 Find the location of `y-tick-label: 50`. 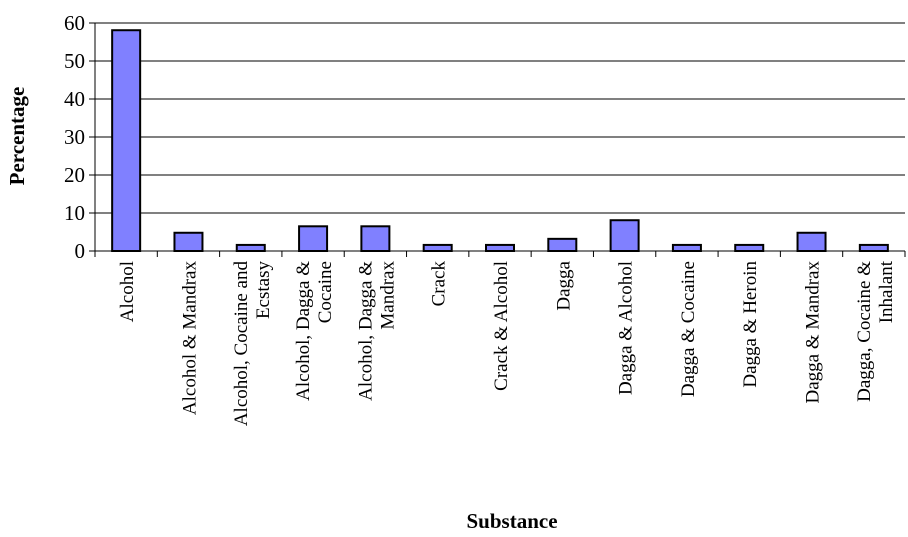

y-tick-label: 50 is located at coordinates (74, 61).